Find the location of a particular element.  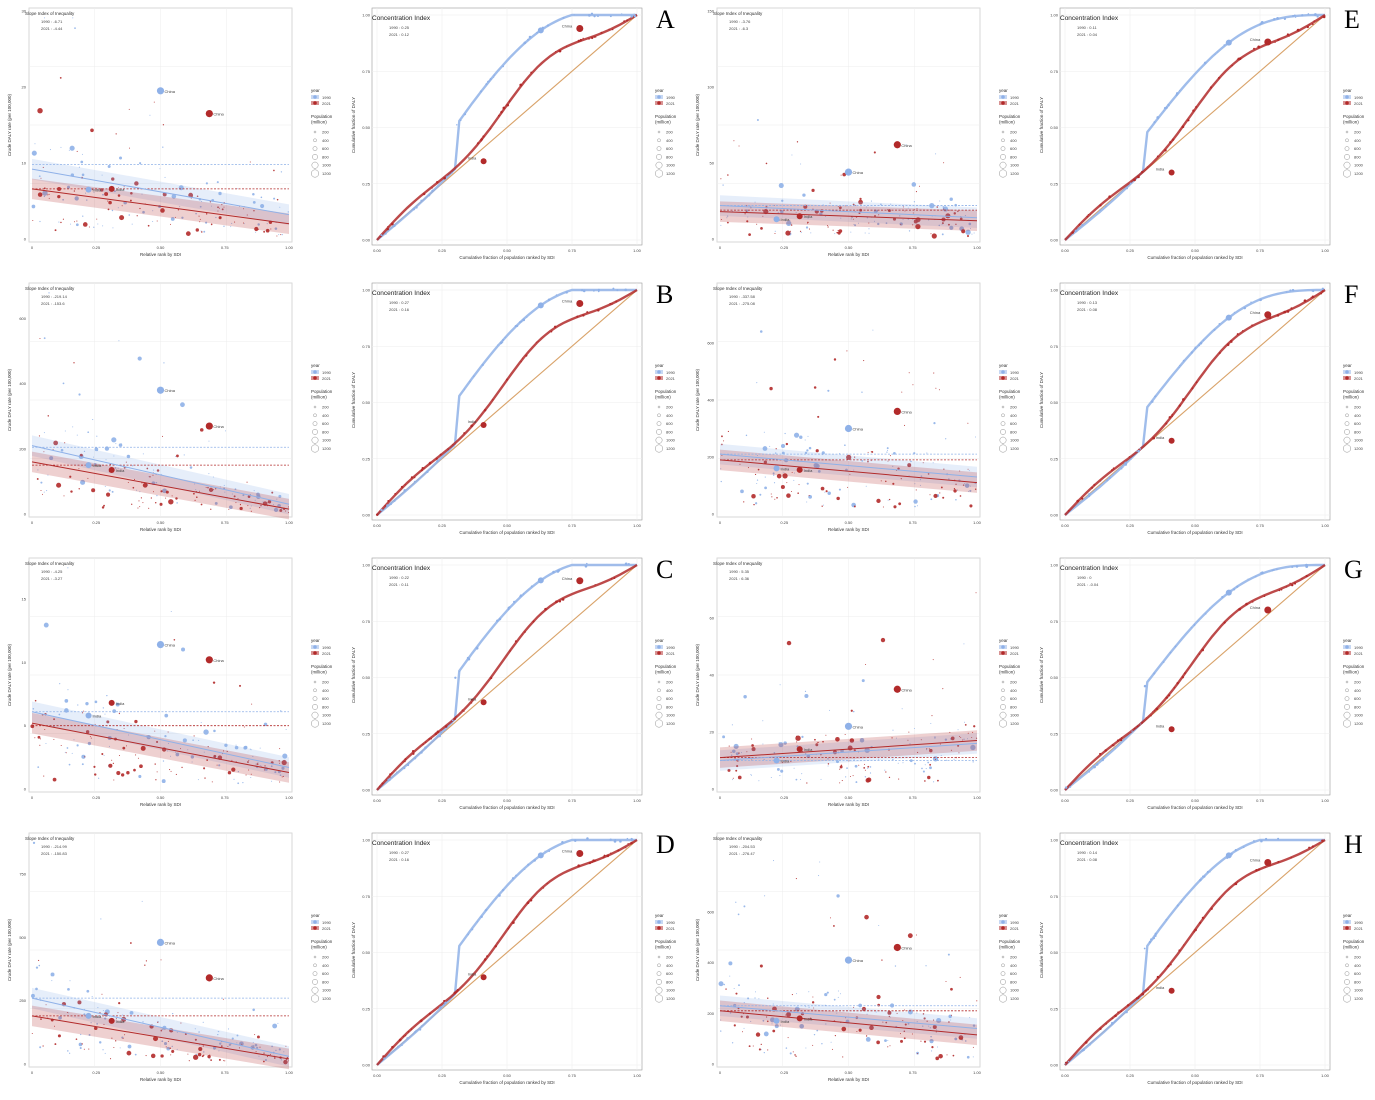

stat-1990: 1990 : -204.53 is located at coordinates (742, 846).